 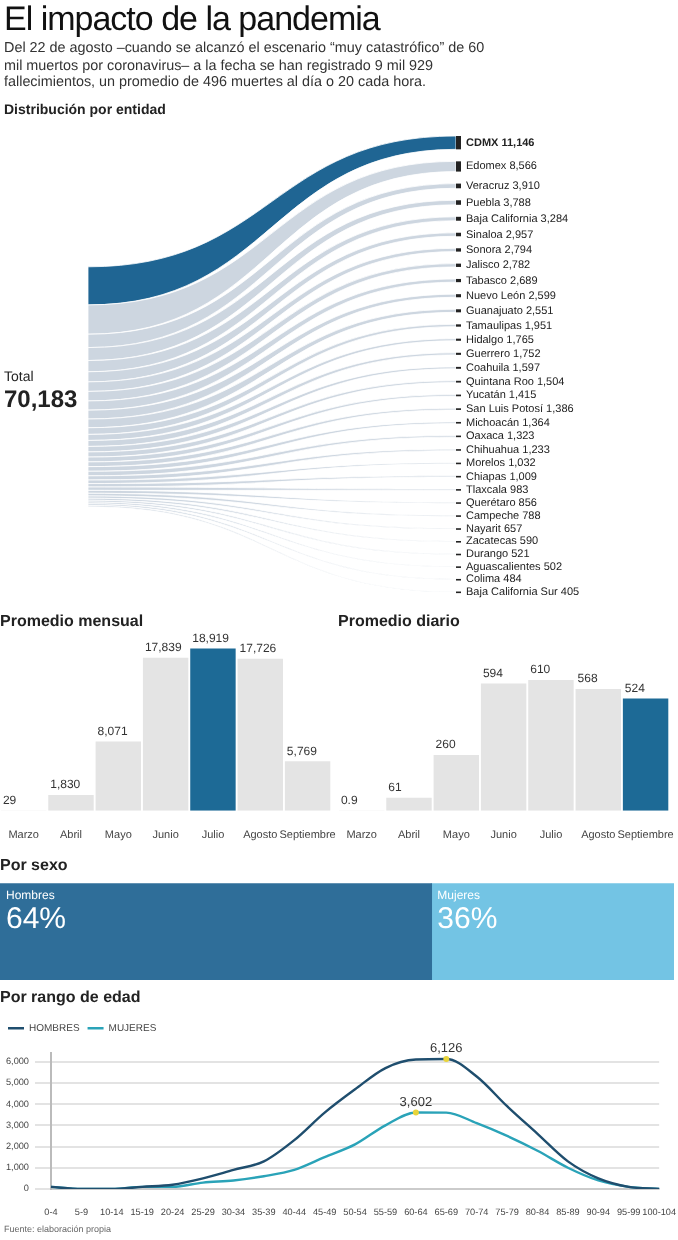 I want to click on data-label: 64%, so click(x=36, y=919).